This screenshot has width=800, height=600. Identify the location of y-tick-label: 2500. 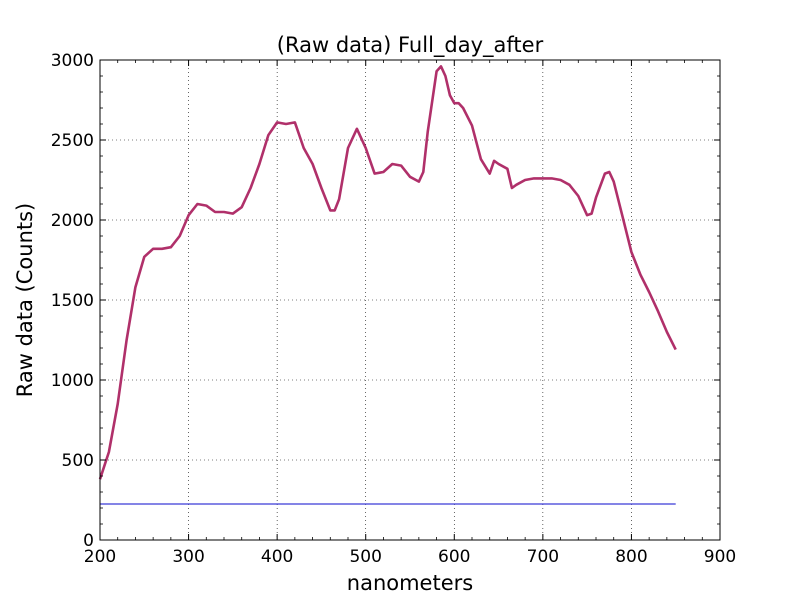
(72, 141).